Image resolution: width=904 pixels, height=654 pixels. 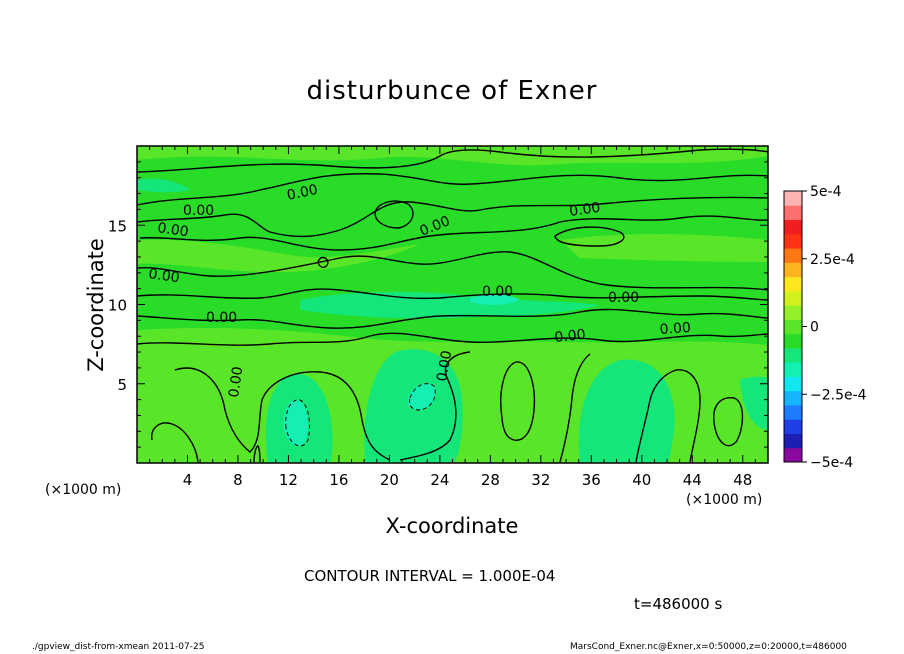 I want to click on x-tick-label: 48, so click(x=742, y=480).